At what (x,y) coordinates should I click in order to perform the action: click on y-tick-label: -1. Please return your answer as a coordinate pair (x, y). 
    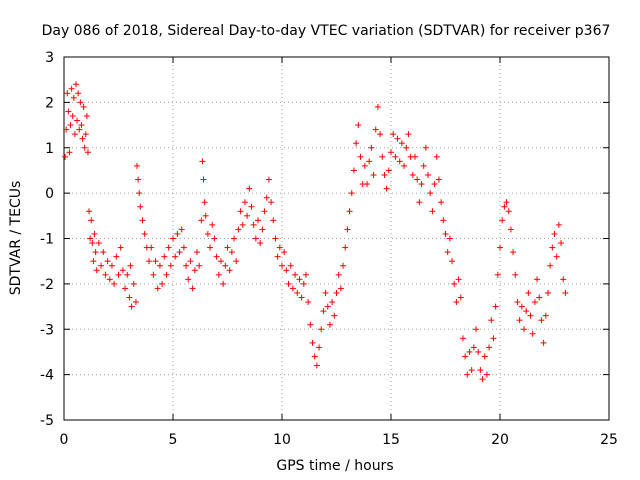
    Looking at the image, I should click on (47, 240).